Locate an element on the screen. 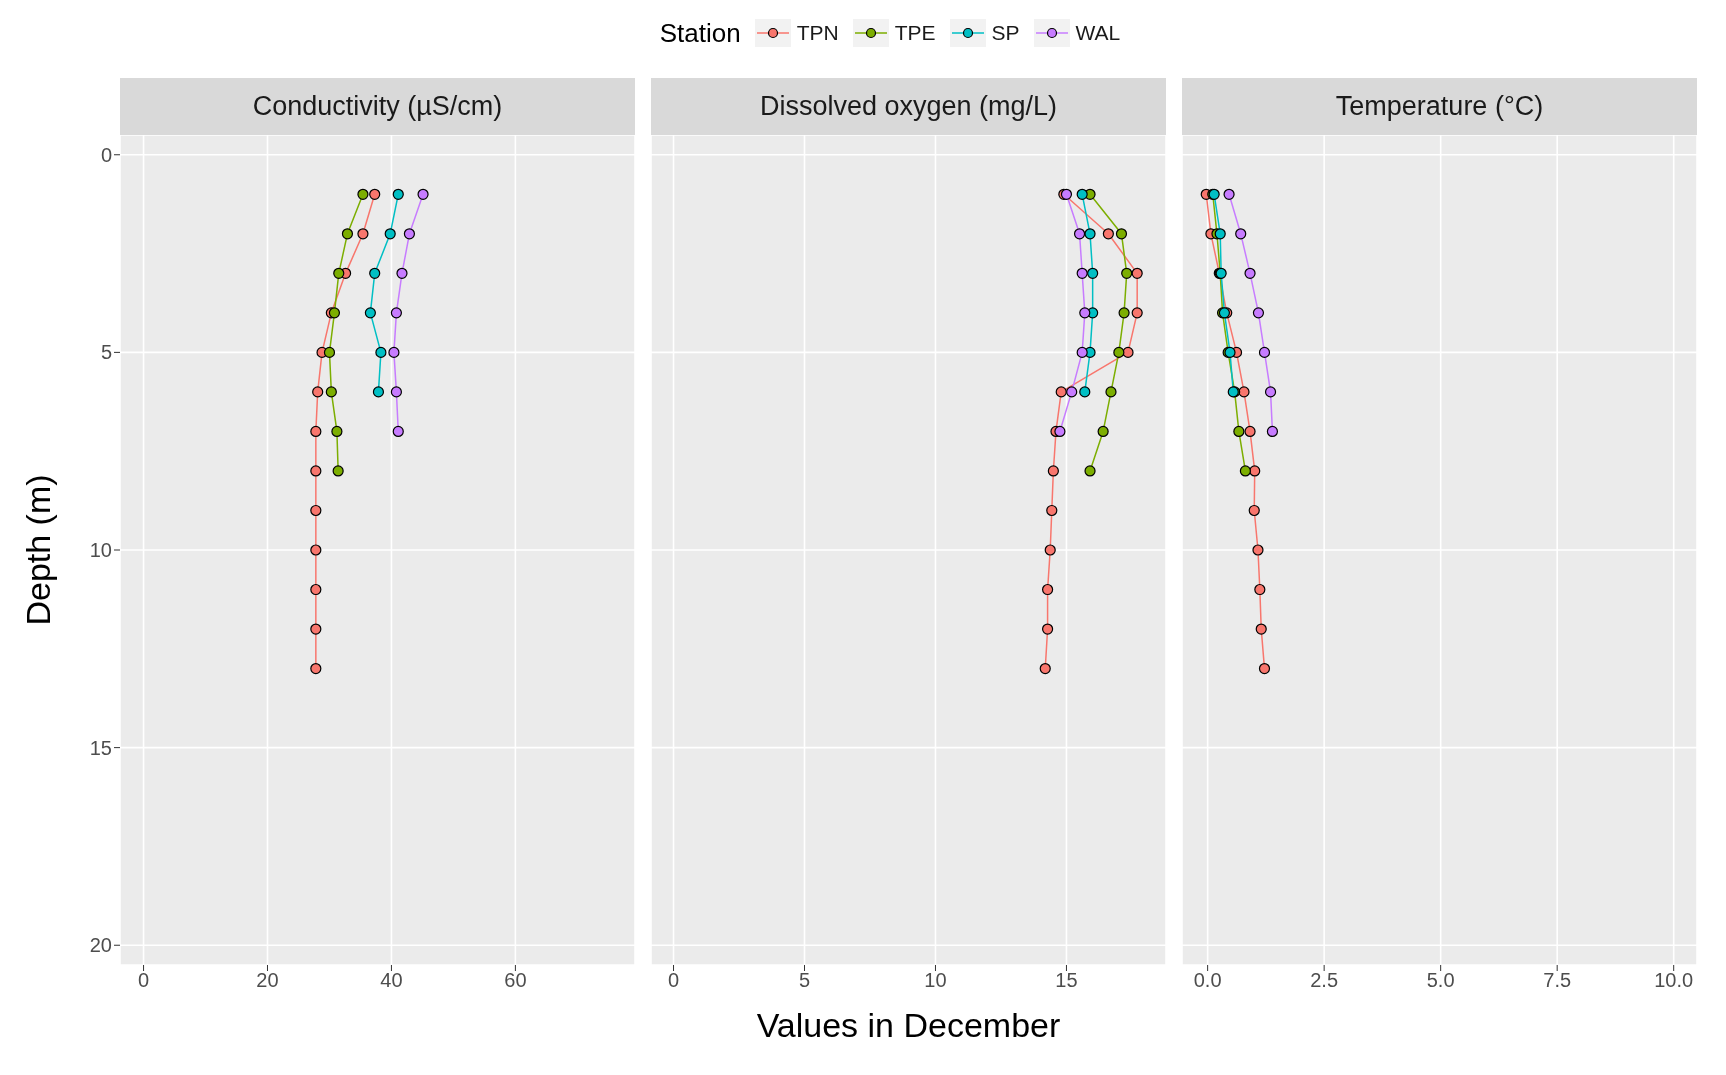 This screenshot has width=1726, height=1075. x-tick-label: 10 is located at coordinates (935, 980).